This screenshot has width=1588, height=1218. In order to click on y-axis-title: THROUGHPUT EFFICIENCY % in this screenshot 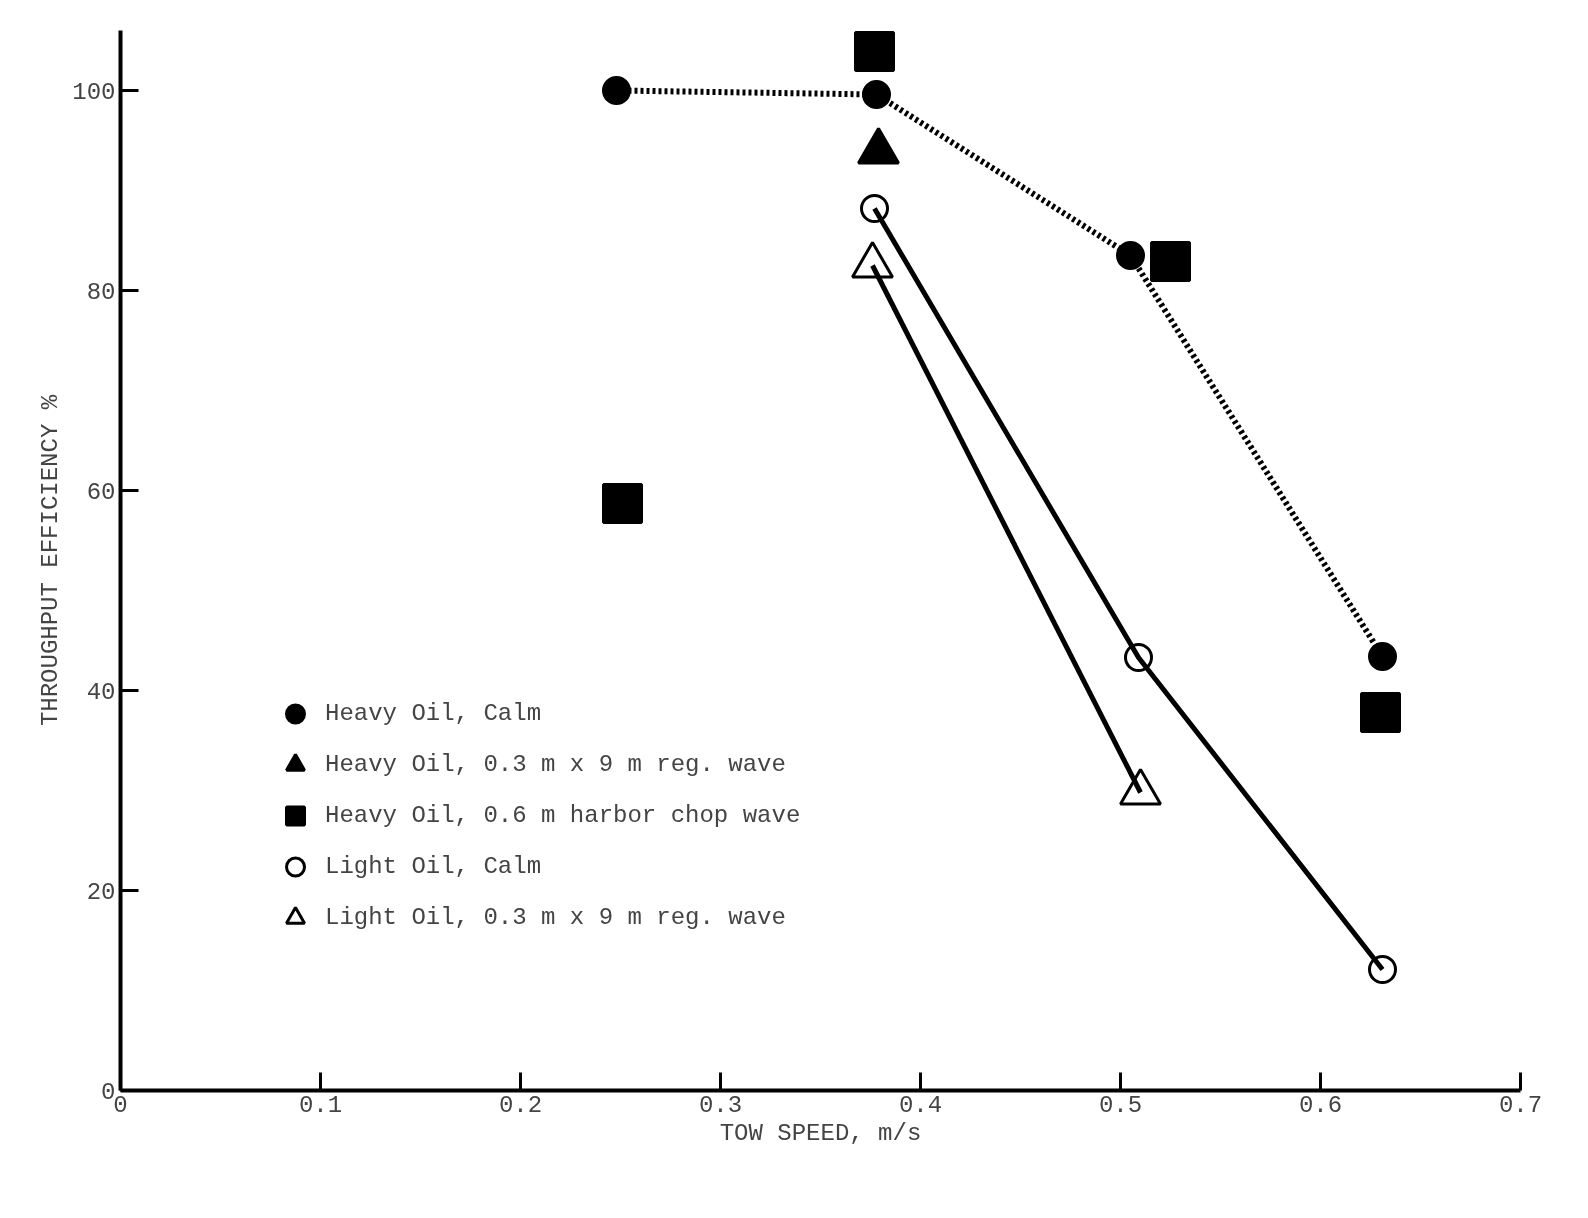, I will do `click(51, 560)`.